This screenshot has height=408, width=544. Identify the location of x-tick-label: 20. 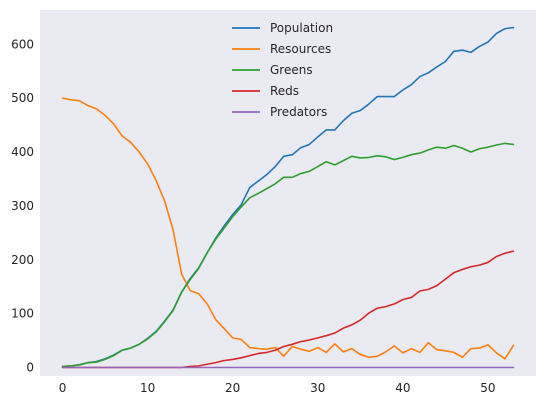
(232, 388).